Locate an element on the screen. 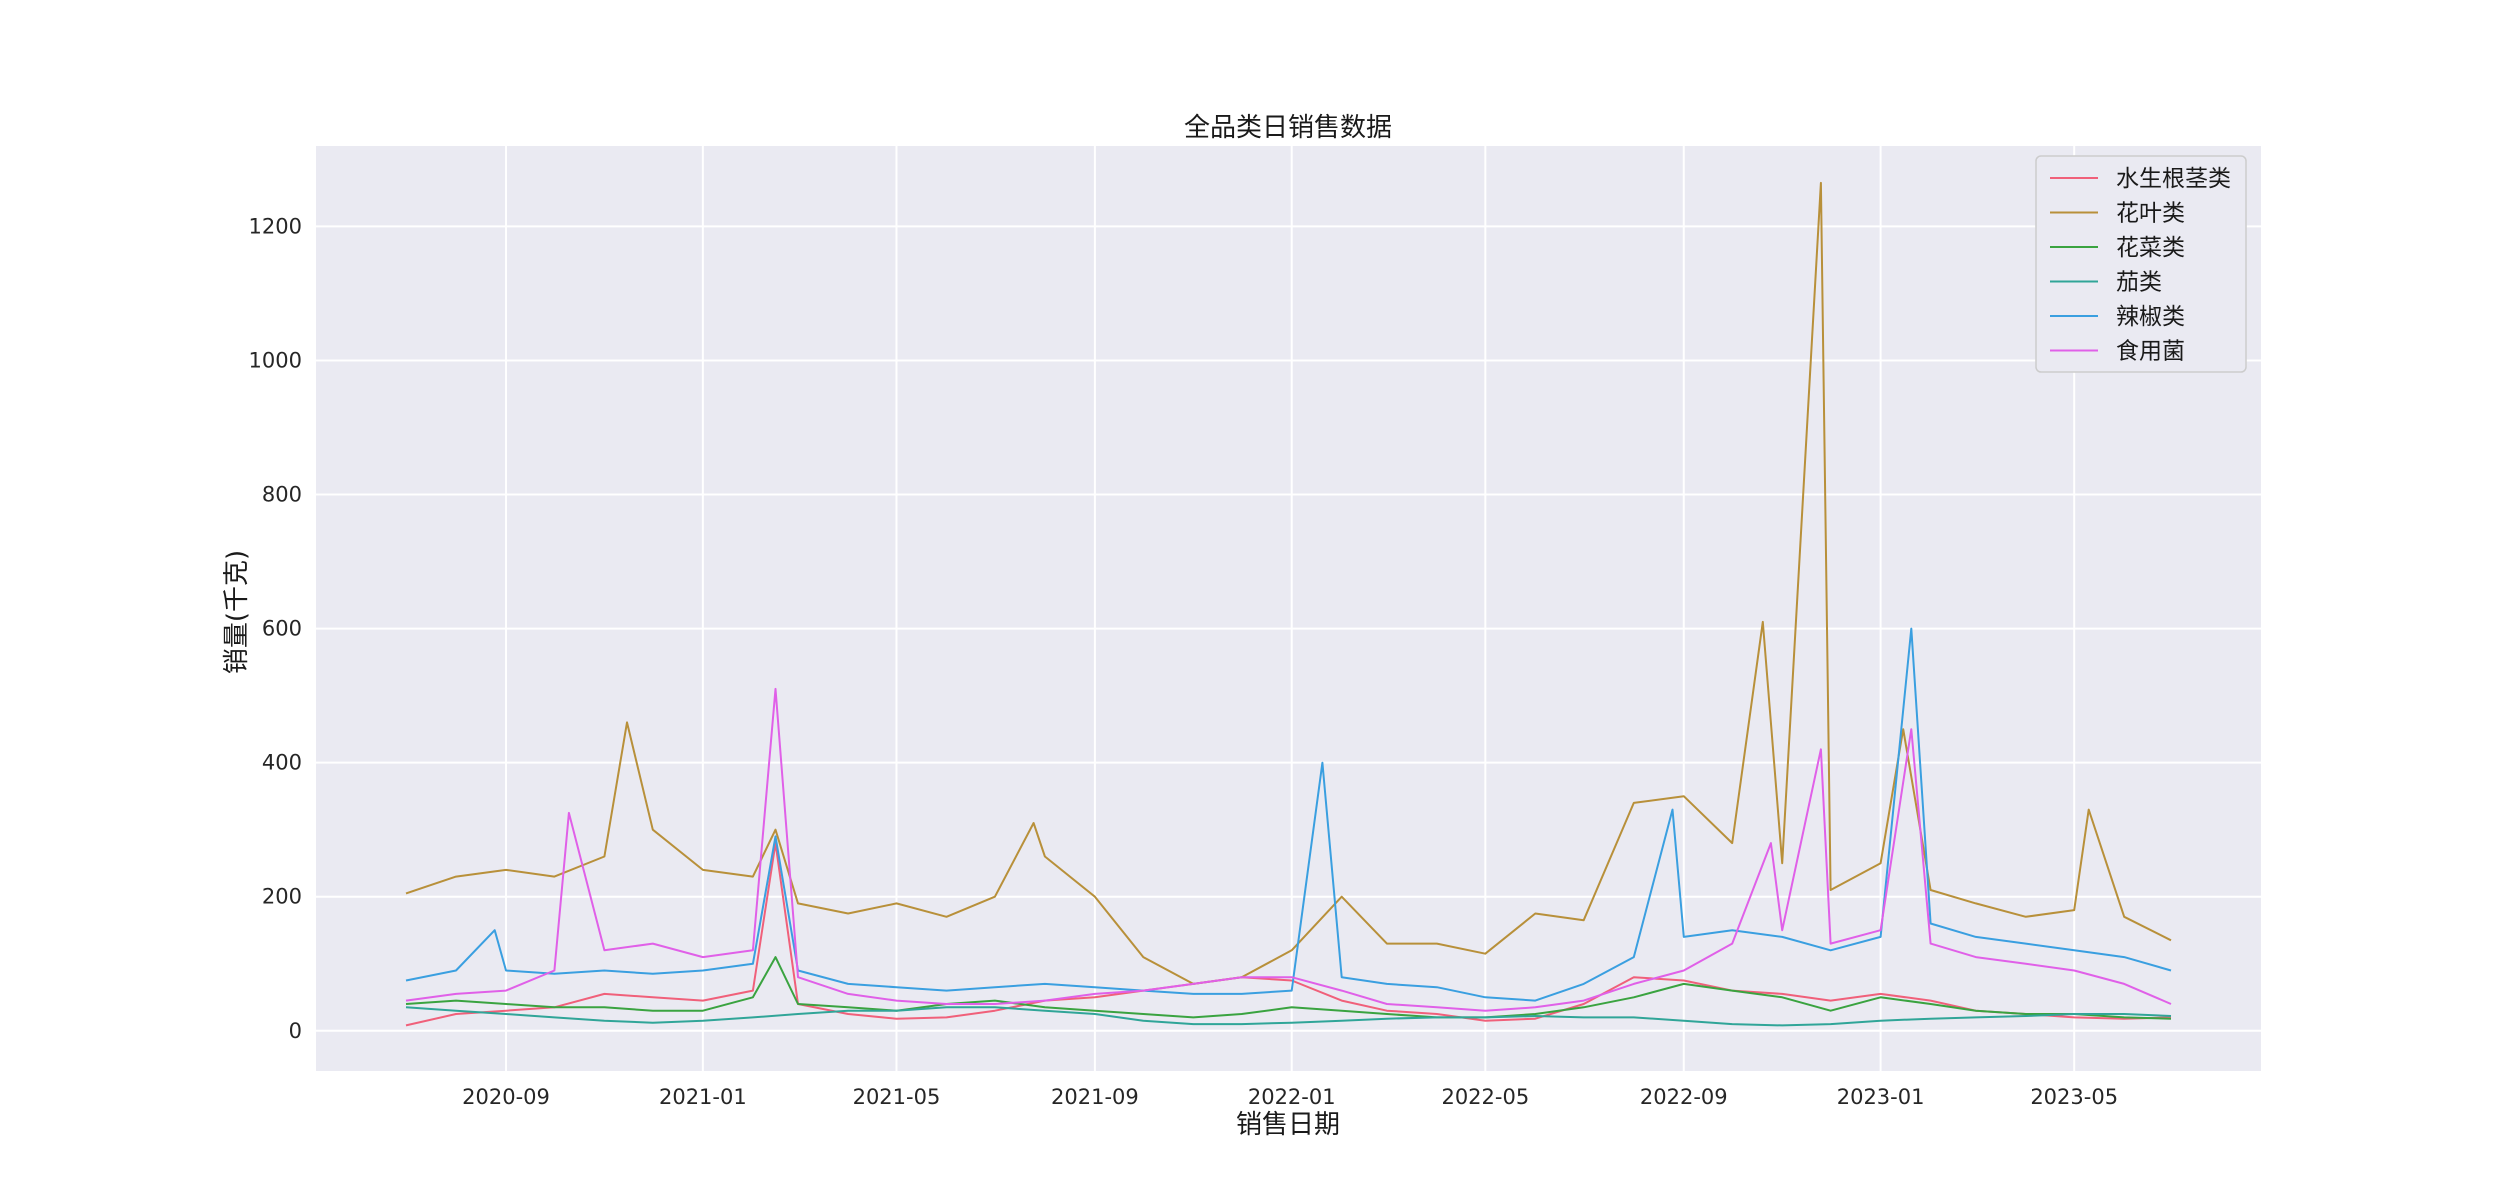 The height and width of the screenshot is (1200, 2500). x-tick-label: 2021-05 is located at coordinates (897, 1097).